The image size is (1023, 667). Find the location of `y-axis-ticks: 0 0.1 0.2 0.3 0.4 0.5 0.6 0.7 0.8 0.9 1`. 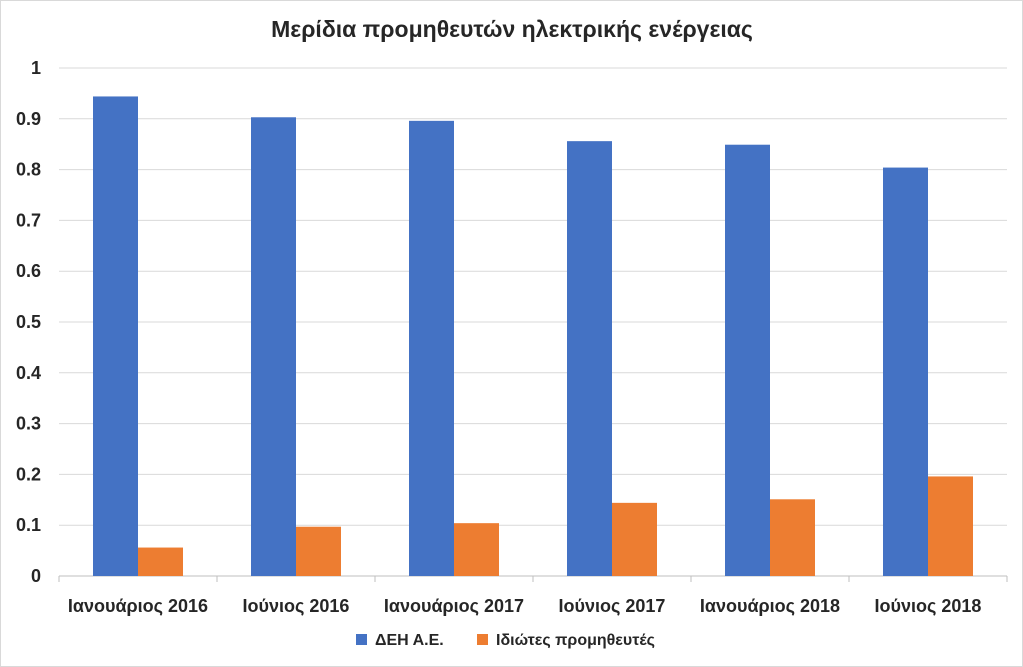

y-axis-ticks: 0 0.1 0.2 0.3 0.4 0.5 0.6 0.7 0.8 0.9 1 is located at coordinates (28, 322).